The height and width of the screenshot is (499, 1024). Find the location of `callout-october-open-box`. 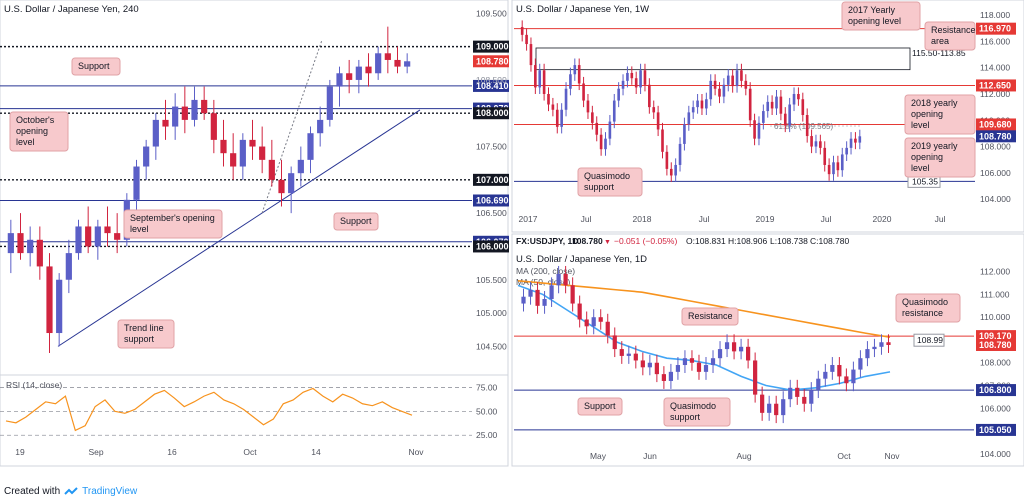

callout-october-open-box is located at coordinates (39, 131).